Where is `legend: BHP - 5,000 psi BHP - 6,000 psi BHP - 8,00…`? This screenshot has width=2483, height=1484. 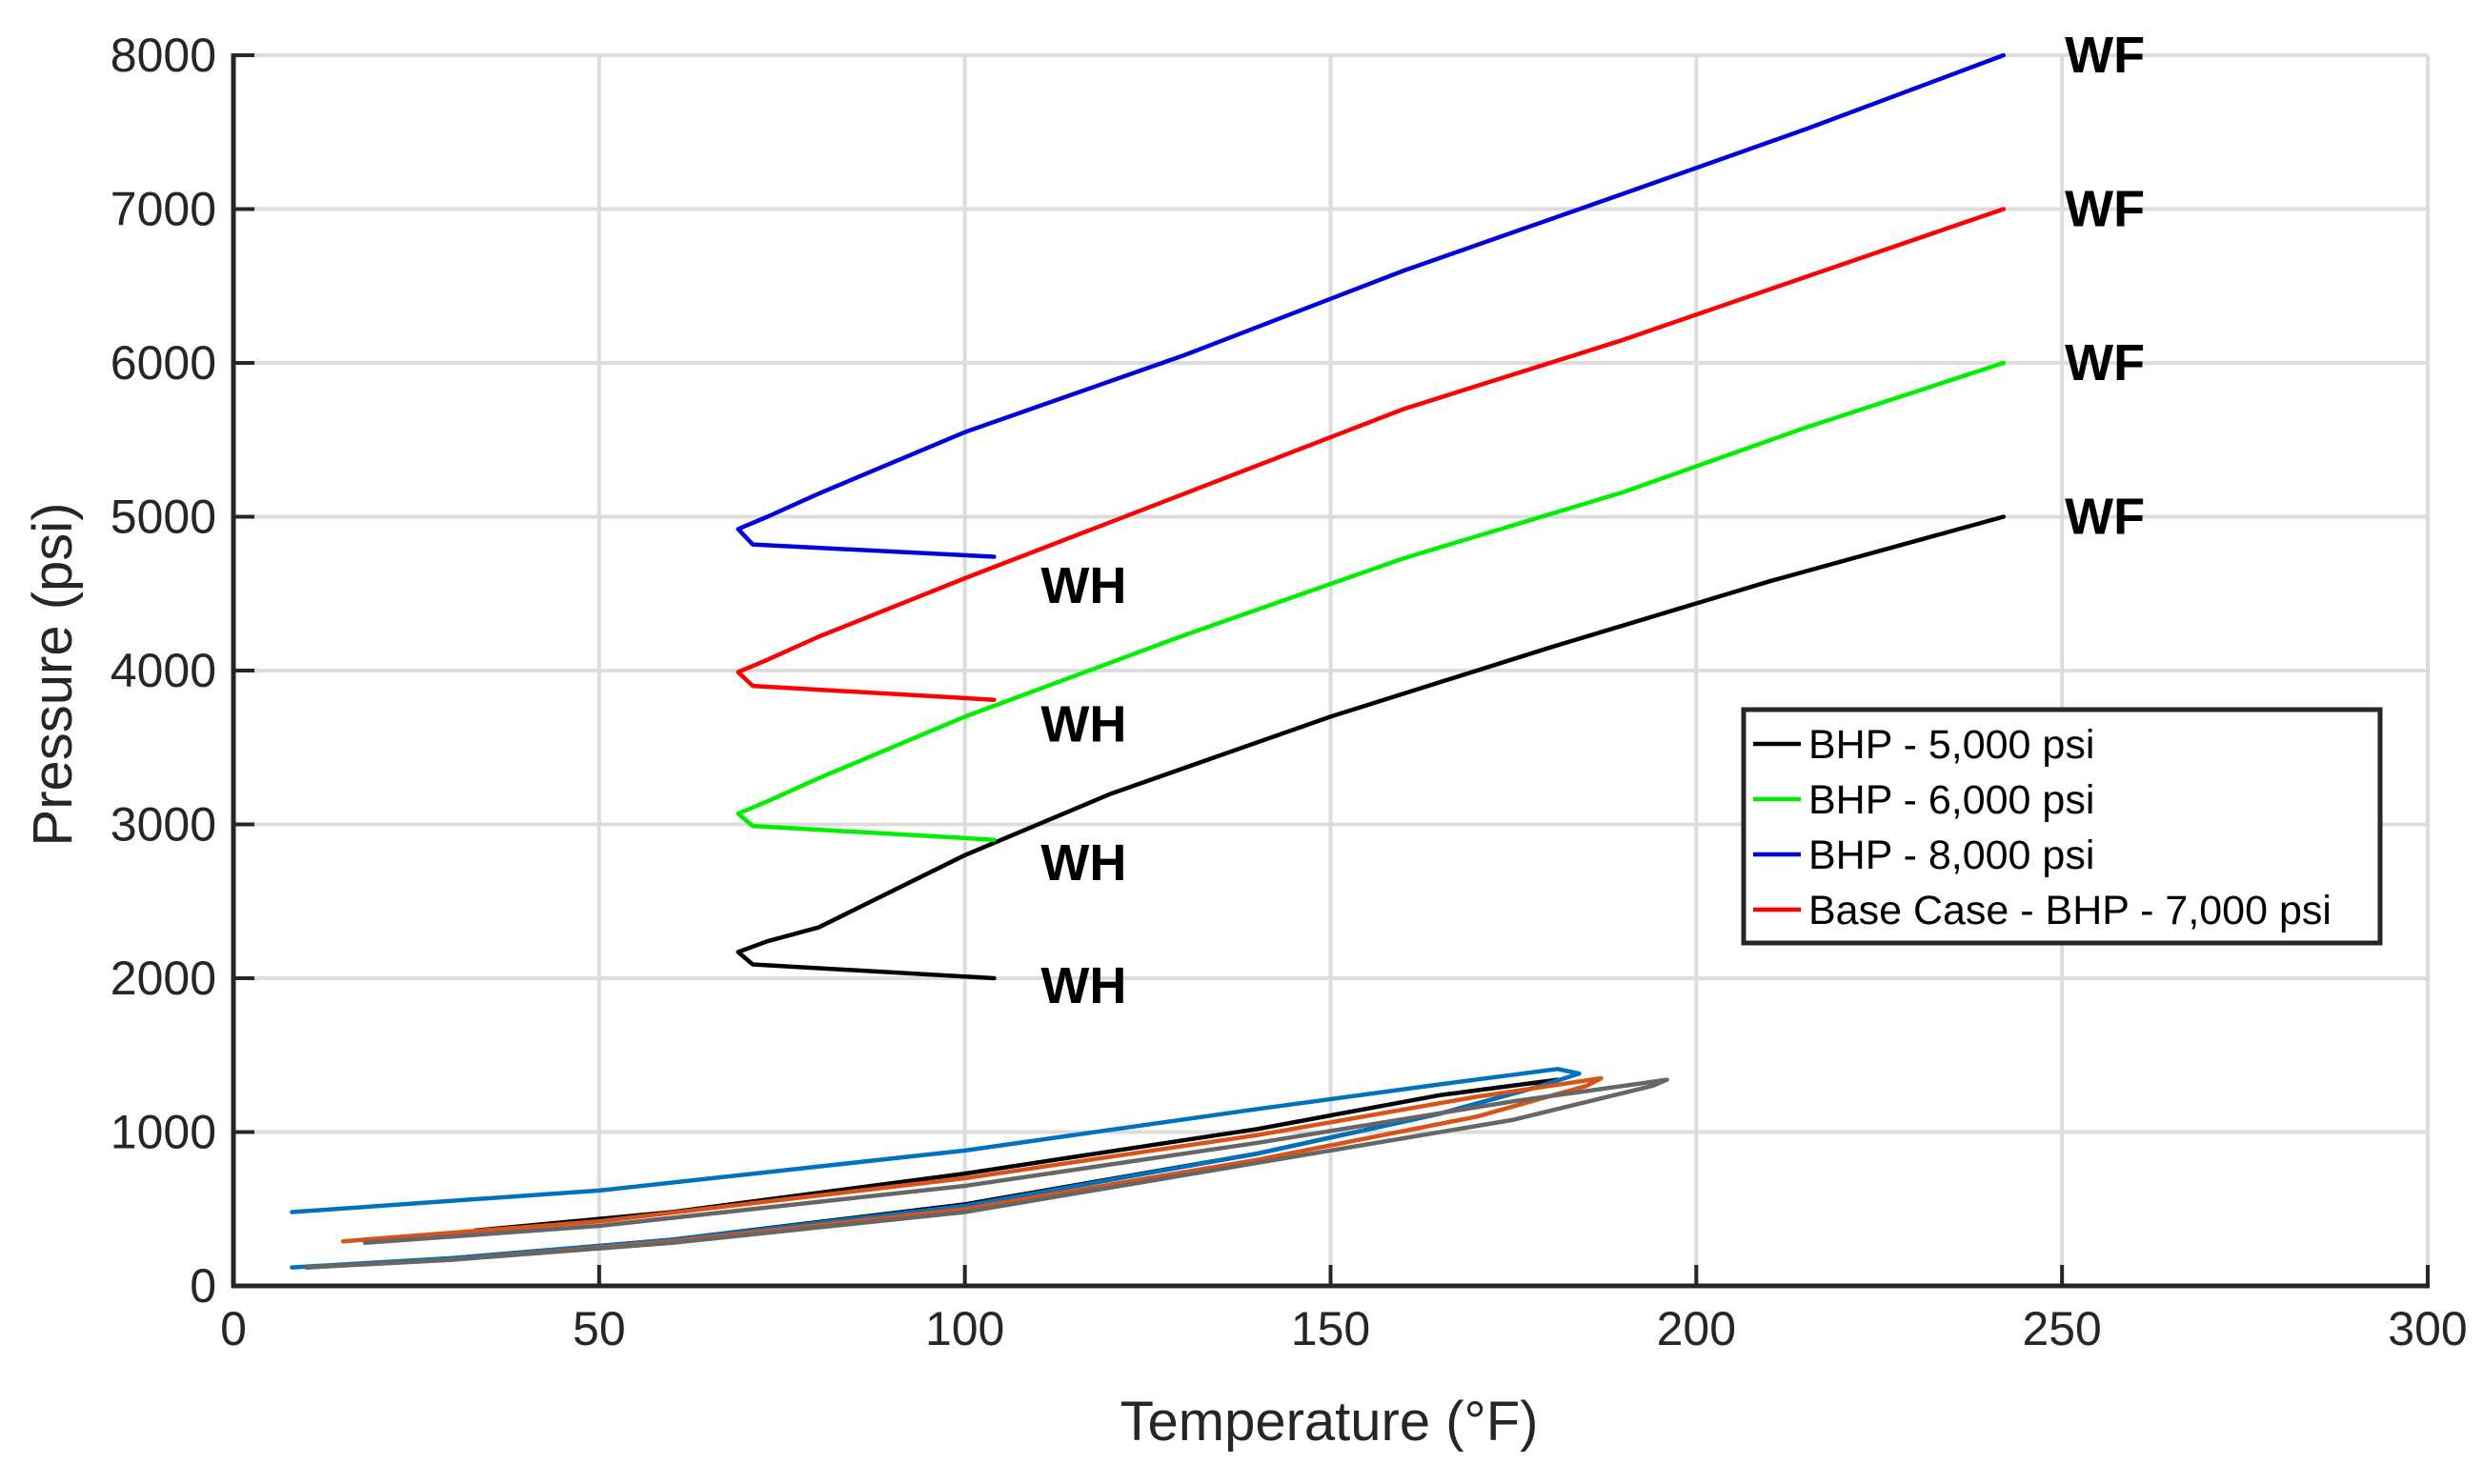 legend: BHP - 5,000 psi BHP - 6,000 psi BHP - 8,00… is located at coordinates (2062, 827).